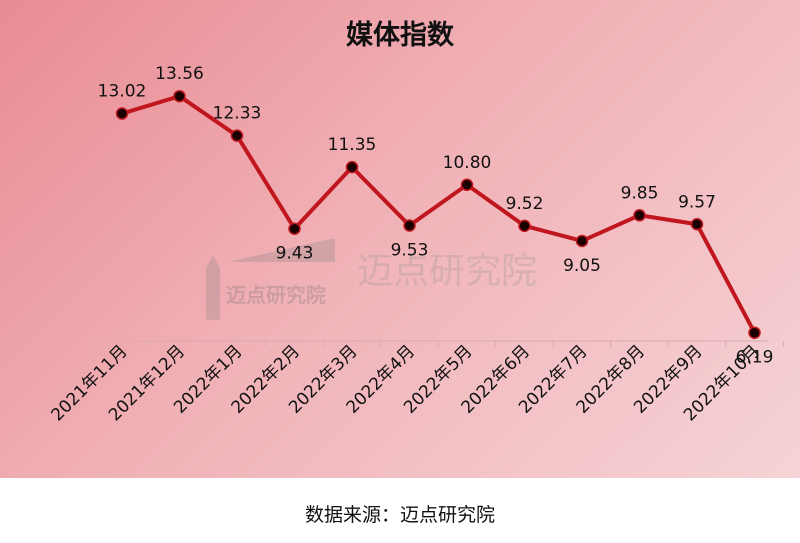 The width and height of the screenshot is (800, 543). What do you see at coordinates (122, 92) in the screenshot?
I see `data-label: 13.02` at bounding box center [122, 92].